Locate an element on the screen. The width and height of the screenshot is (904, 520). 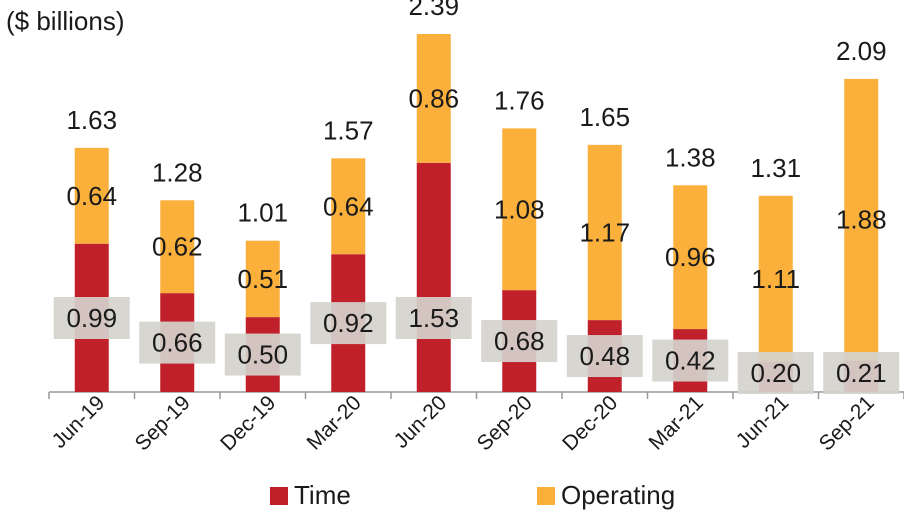
data-label-time: 0.50 is located at coordinates (262, 355).